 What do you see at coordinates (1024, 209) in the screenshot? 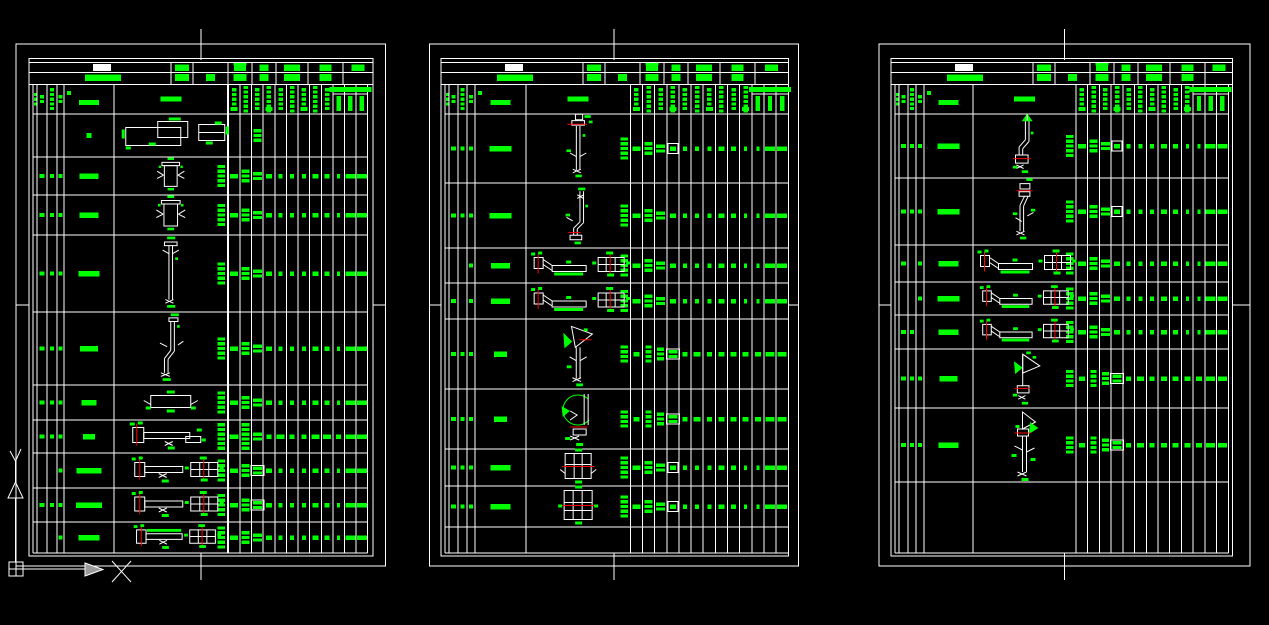
I see `rebar-shape-diagram-zigzag` at bounding box center [1024, 209].